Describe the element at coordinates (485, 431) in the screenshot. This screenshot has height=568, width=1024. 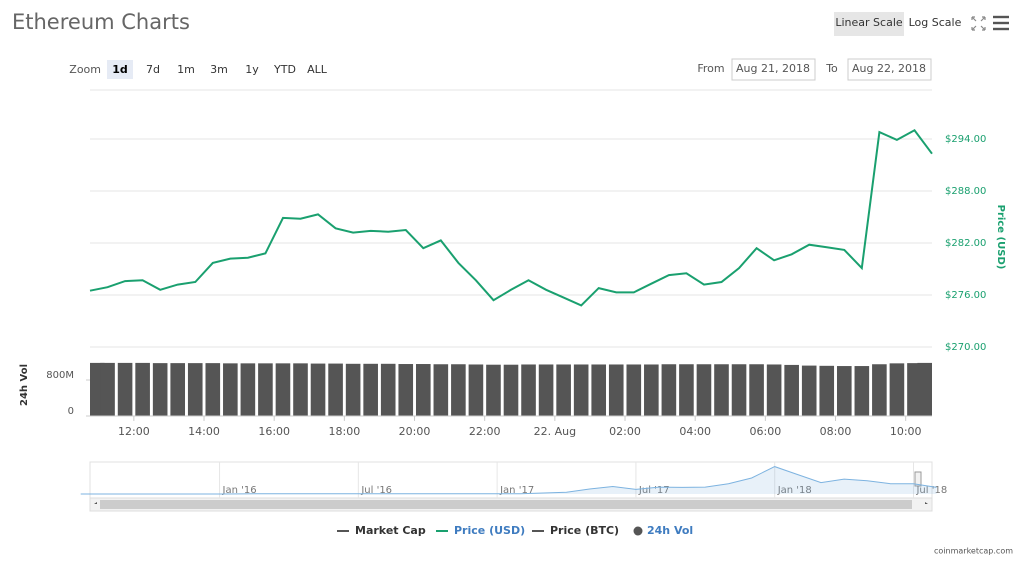
I see `x-tick-label: 22:00` at that location.